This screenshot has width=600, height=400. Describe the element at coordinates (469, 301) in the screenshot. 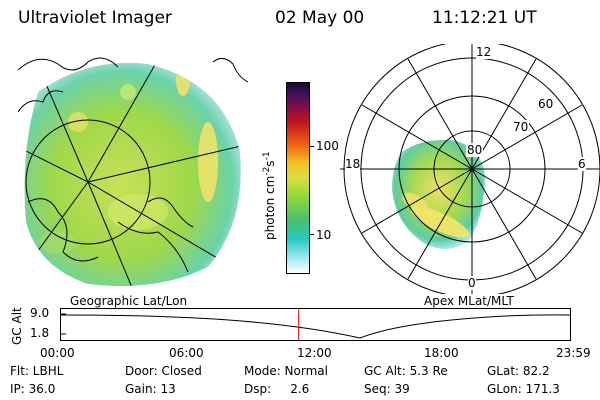

I see `apex-panel-label: Apex MLat/MLT` at that location.